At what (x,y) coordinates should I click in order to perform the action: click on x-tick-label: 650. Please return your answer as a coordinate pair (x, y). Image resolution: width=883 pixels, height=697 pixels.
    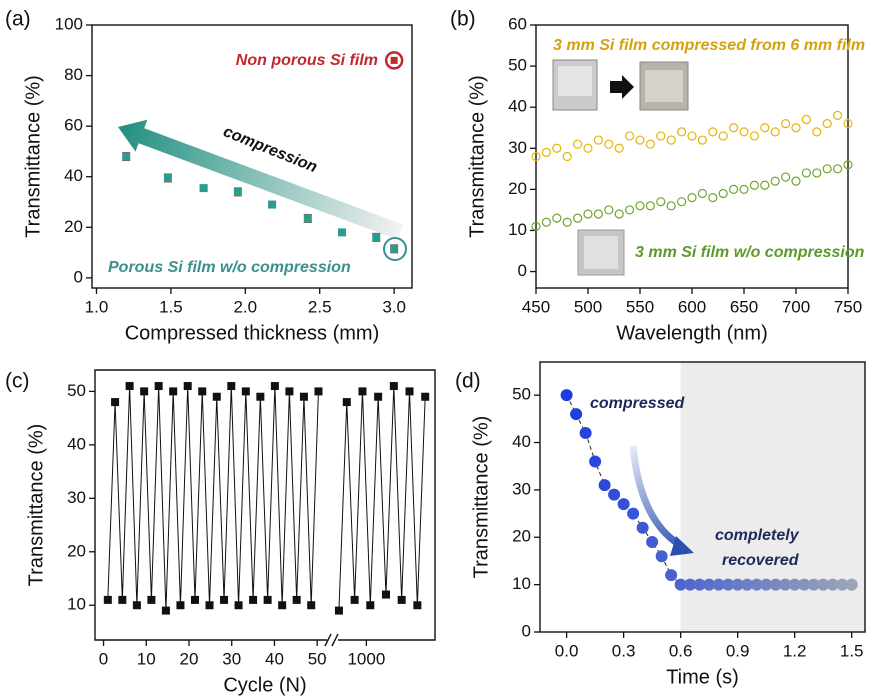
    Looking at the image, I should click on (744, 306).